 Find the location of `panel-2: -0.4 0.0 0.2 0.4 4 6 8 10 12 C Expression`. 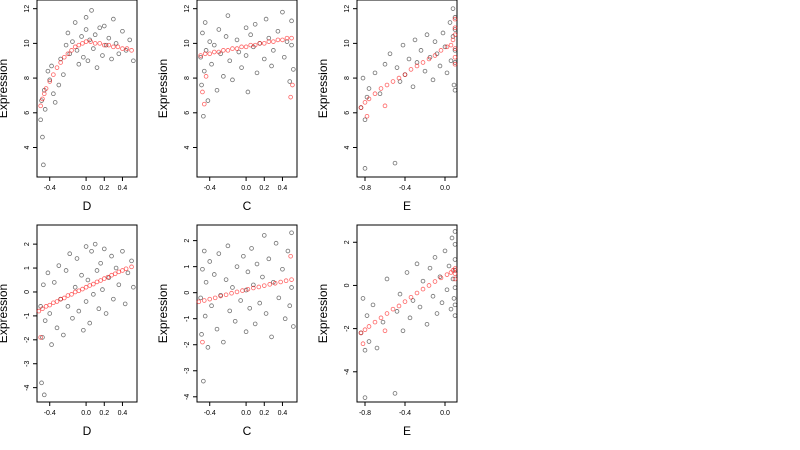

panel-2: -0.4 0.0 0.2 0.4 4 6 8 10 12 C Expression is located at coordinates (227, 106).